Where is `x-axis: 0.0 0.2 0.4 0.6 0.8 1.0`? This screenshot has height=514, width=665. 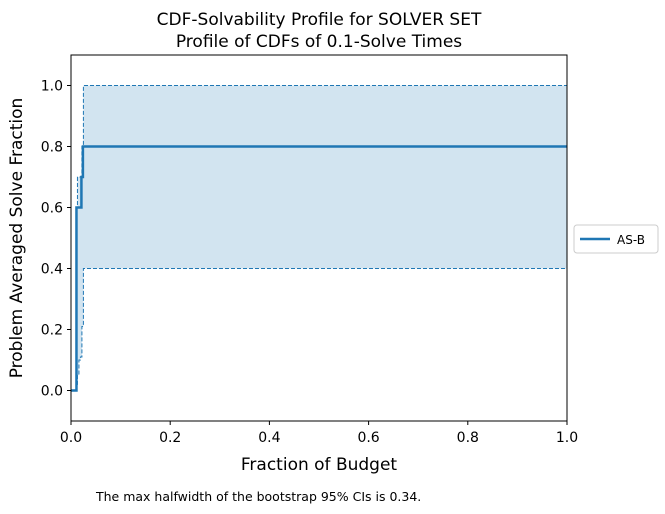 x-axis: 0.0 0.2 0.4 0.6 0.8 1.0 is located at coordinates (319, 433).